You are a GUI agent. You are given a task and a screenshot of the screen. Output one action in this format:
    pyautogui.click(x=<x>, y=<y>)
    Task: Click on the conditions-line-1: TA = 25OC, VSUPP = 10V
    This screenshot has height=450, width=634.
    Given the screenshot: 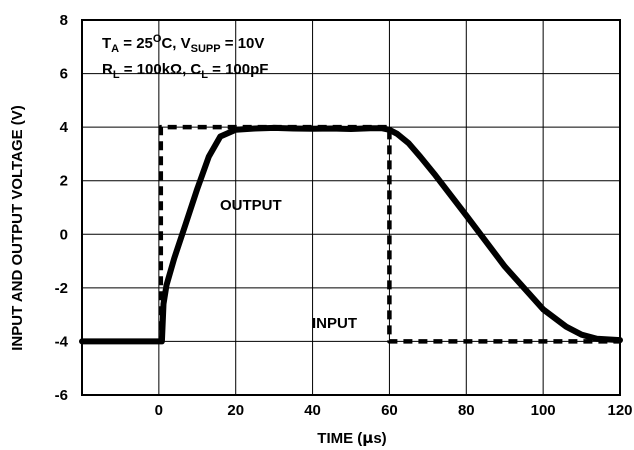 What is the action you would take?
    pyautogui.click(x=183, y=44)
    